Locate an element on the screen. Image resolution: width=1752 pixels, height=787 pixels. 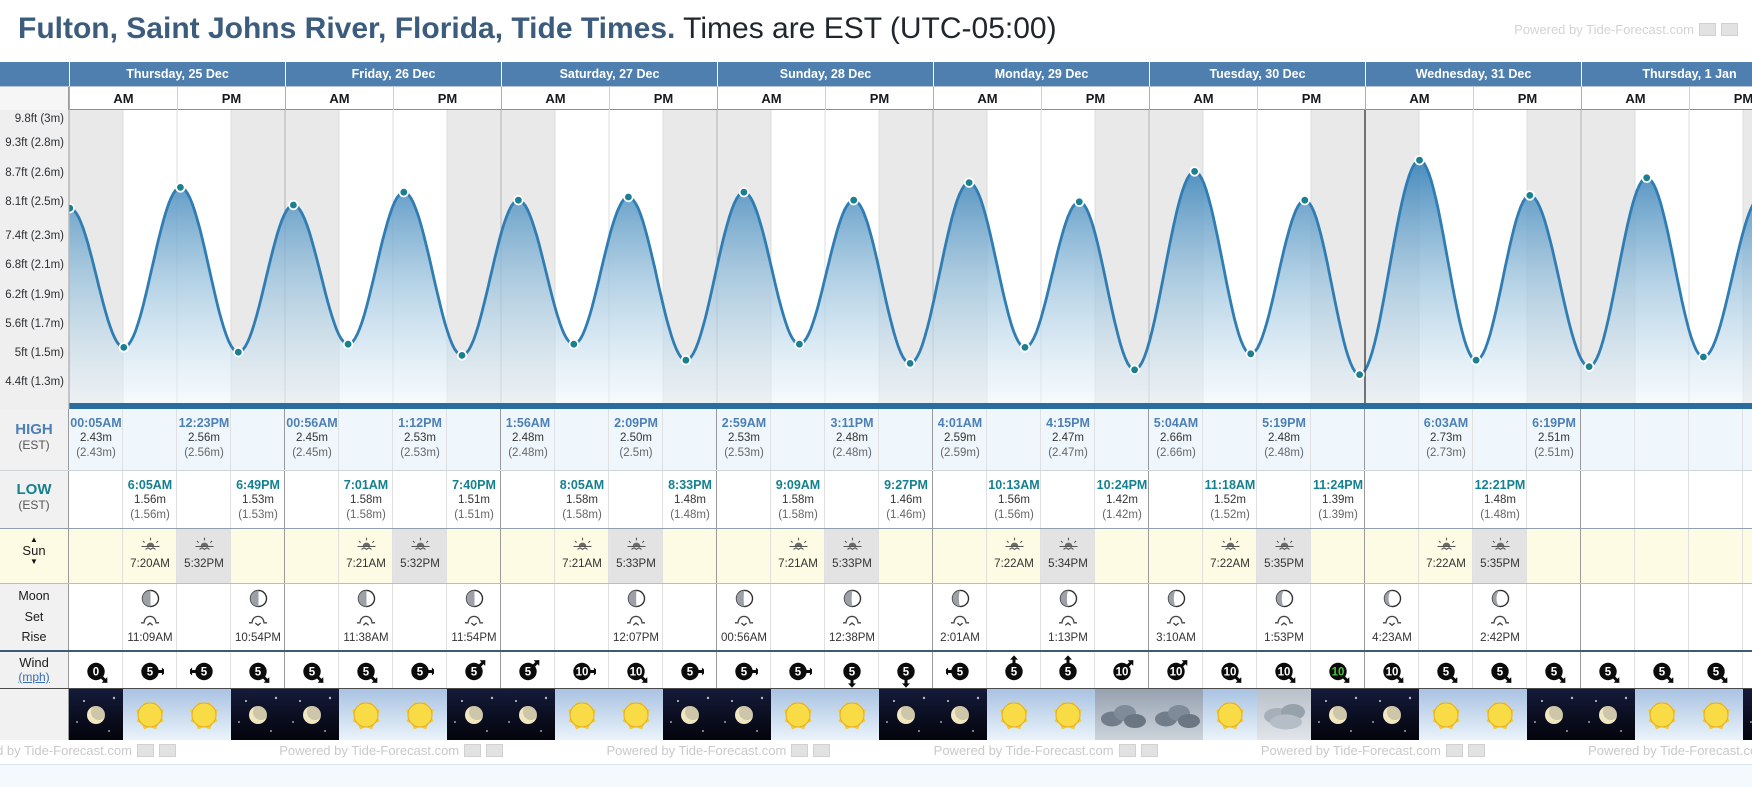
tide-time: 12:21PM is located at coordinates (1500, 485).